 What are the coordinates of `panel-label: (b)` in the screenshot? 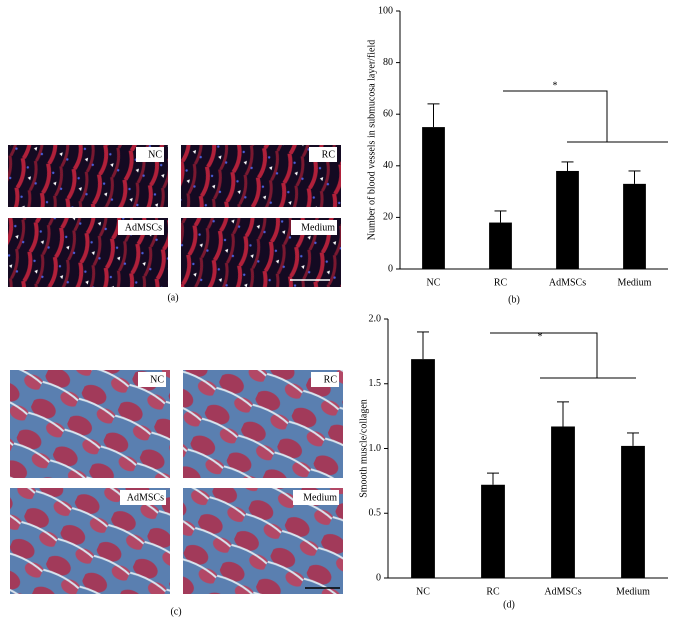 It's located at (514, 299).